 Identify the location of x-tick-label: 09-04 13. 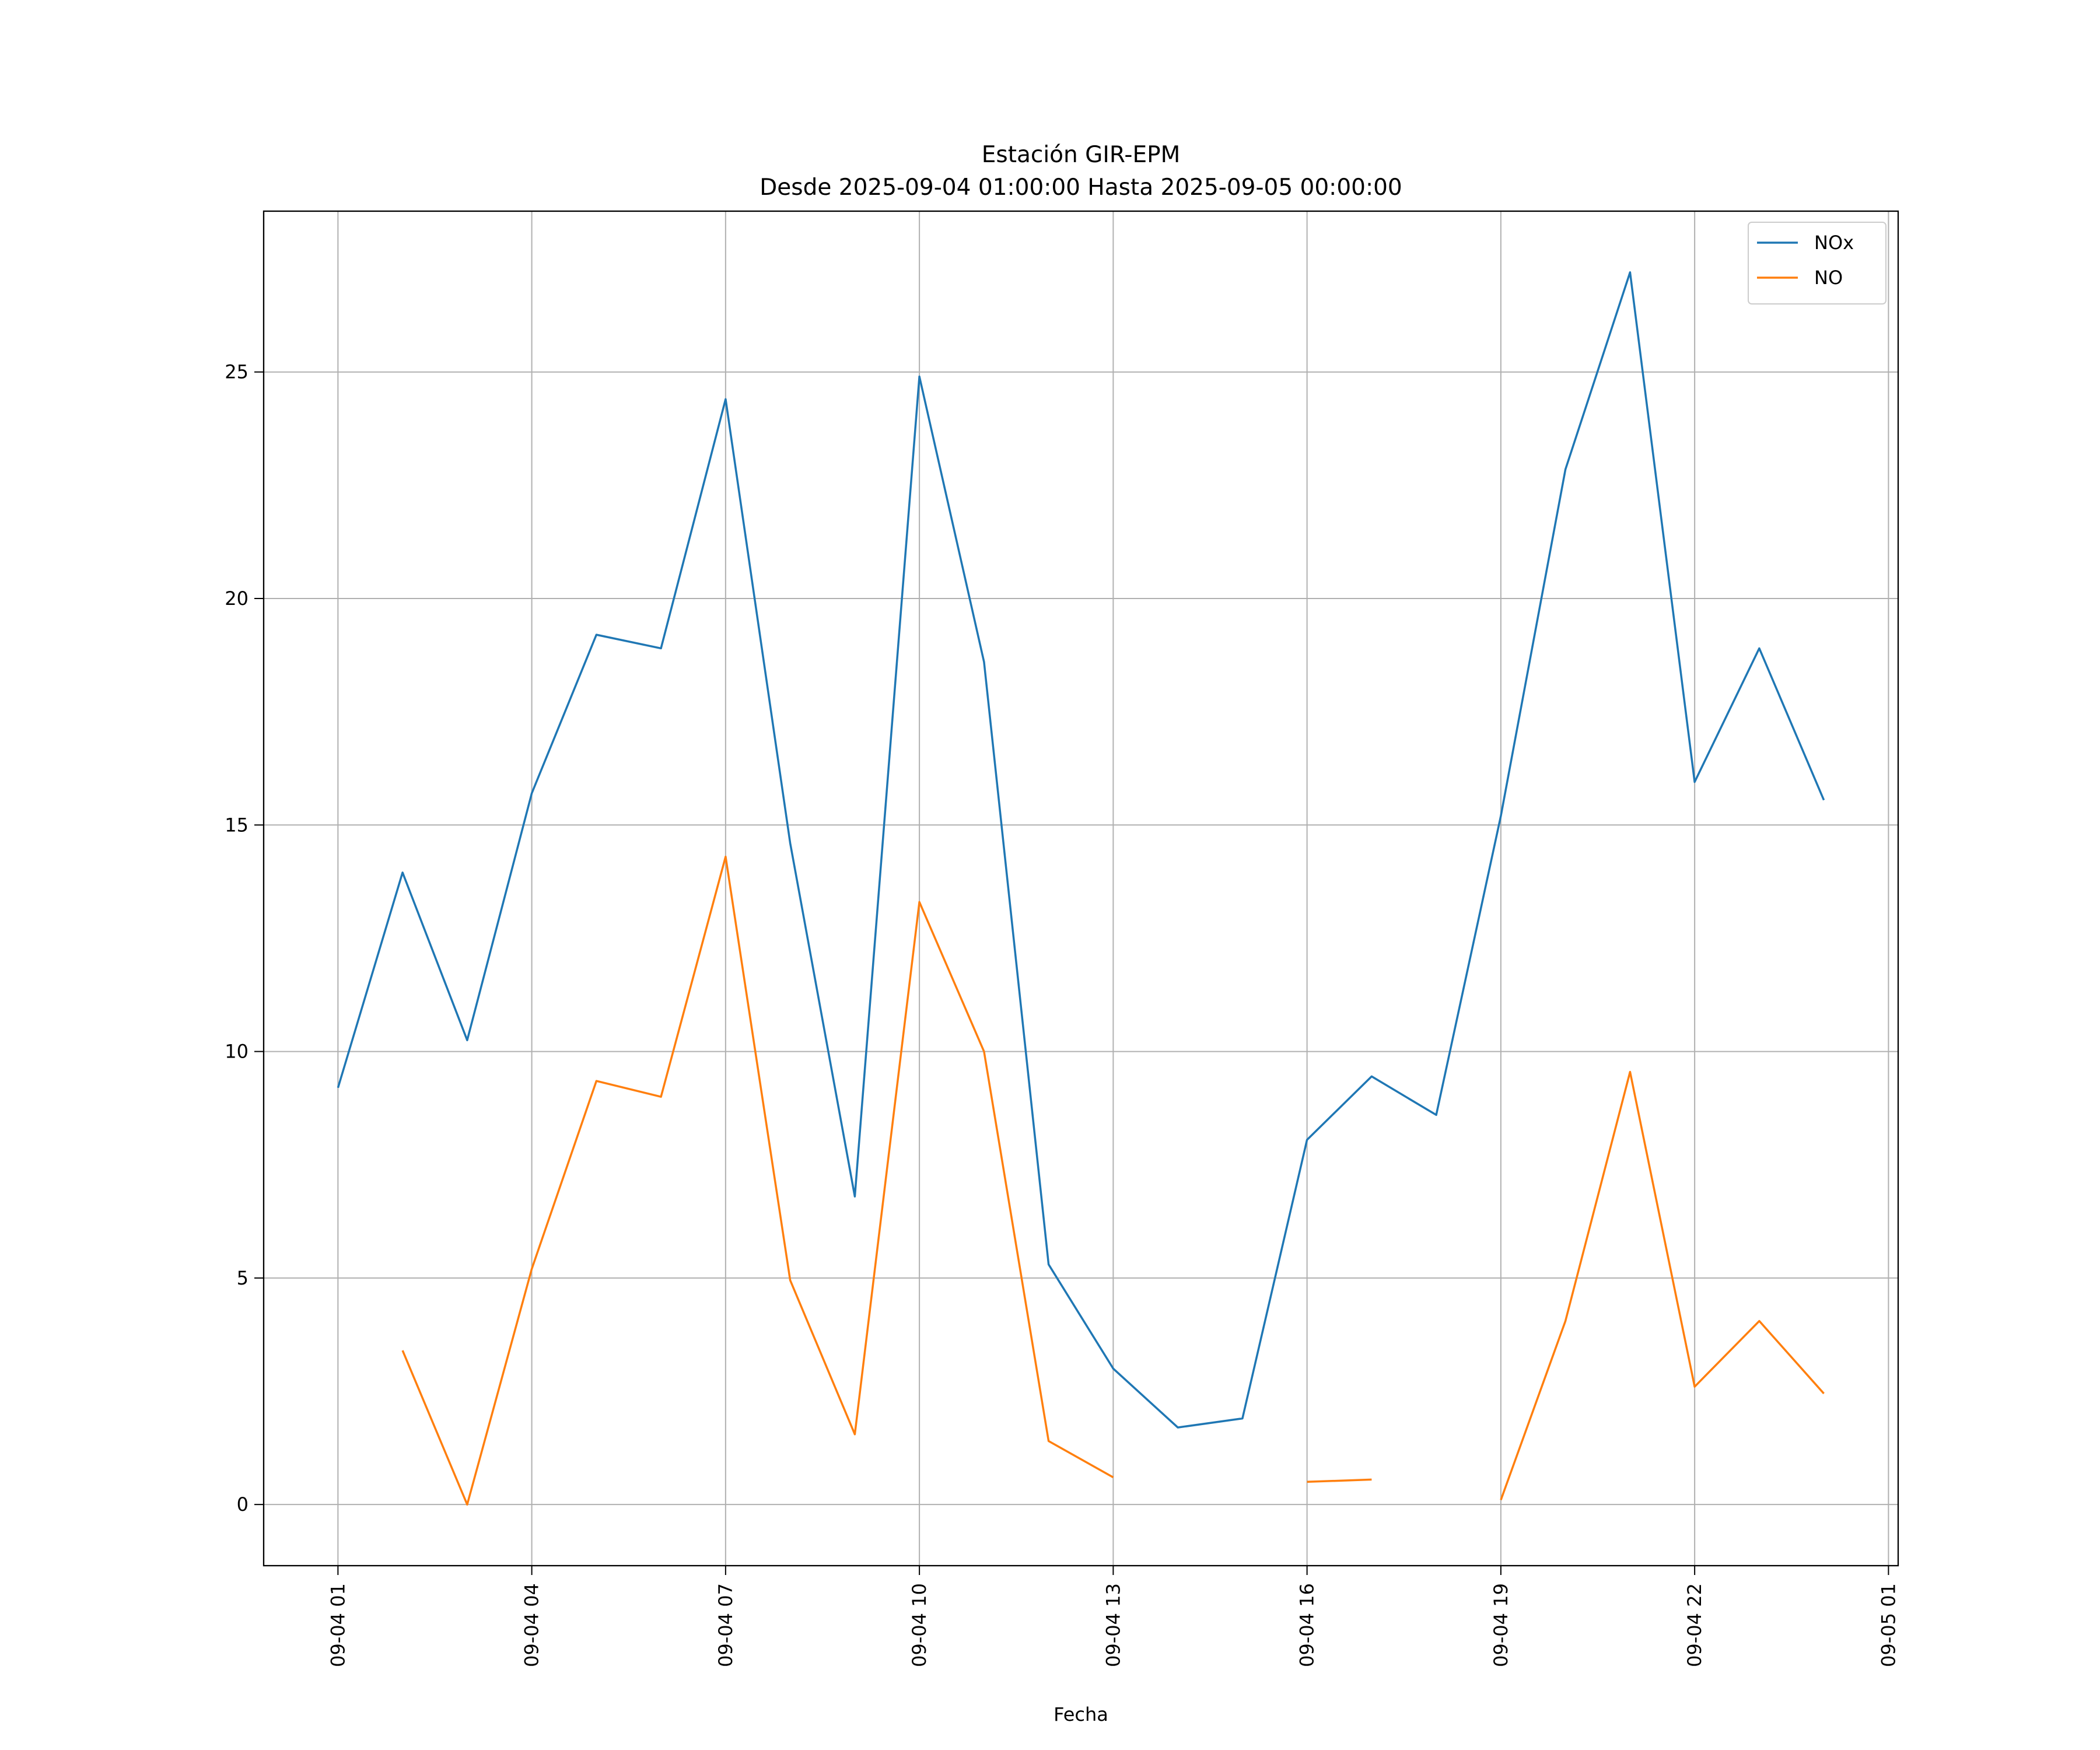
(1113, 1625).